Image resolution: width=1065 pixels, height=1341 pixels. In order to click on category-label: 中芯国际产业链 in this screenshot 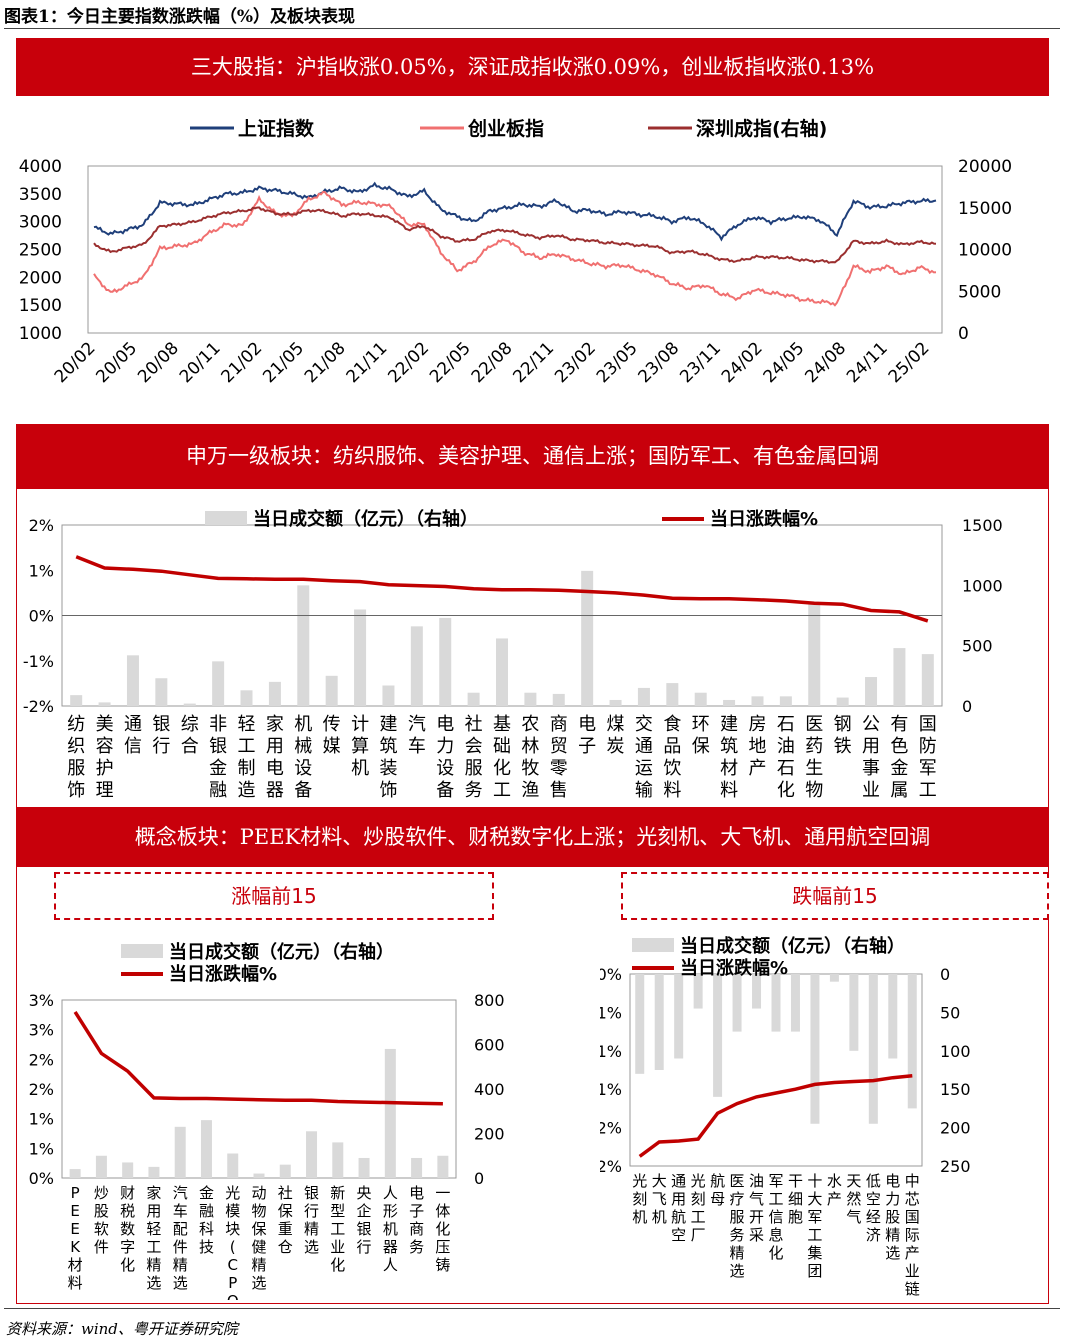, I will do `click(912, 1235)`.